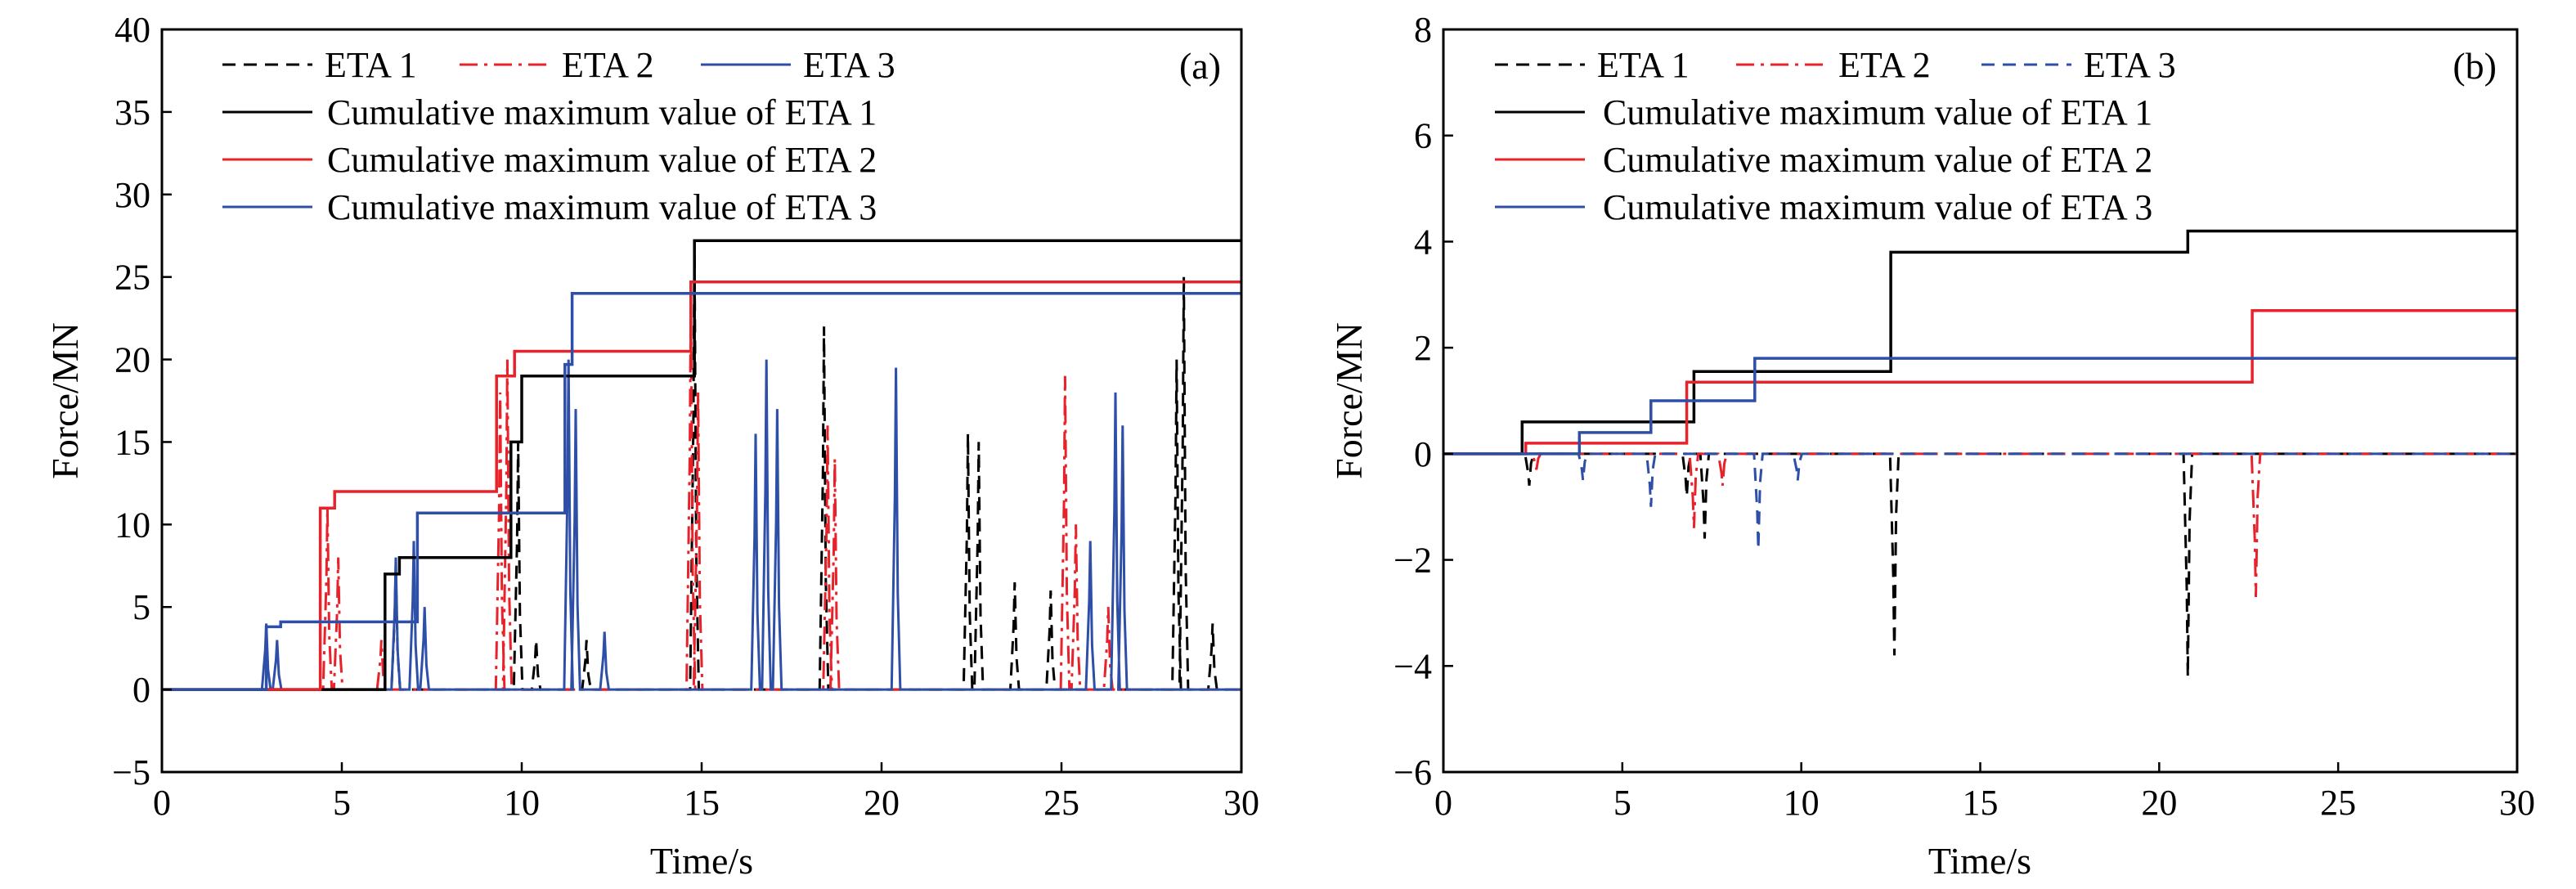 Image resolution: width=2576 pixels, height=889 pixels. I want to click on y-tick-label: 6, so click(1423, 136).